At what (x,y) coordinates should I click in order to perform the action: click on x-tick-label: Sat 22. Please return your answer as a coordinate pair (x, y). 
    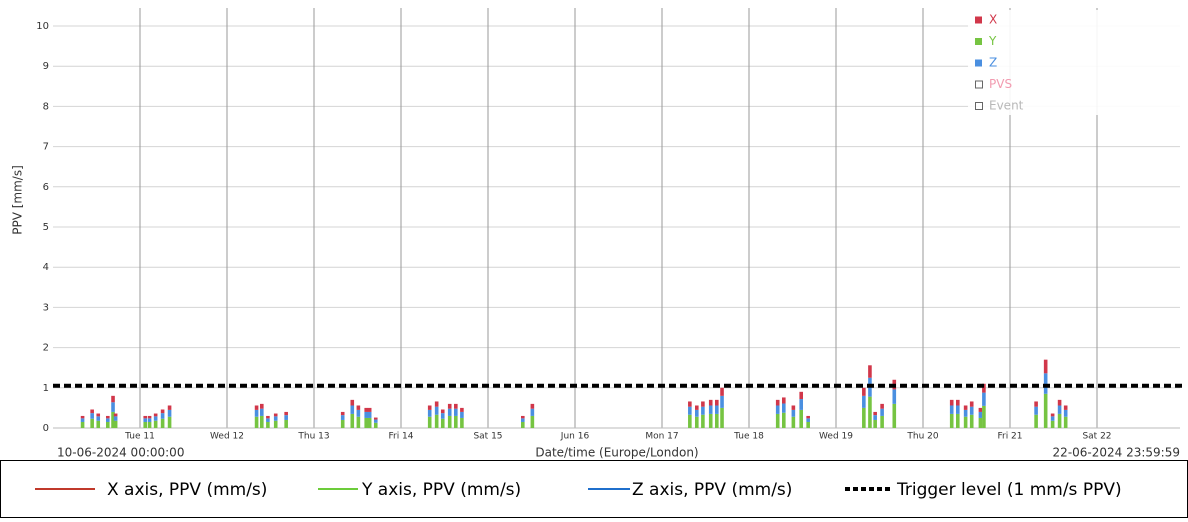
    Looking at the image, I should click on (1096, 437).